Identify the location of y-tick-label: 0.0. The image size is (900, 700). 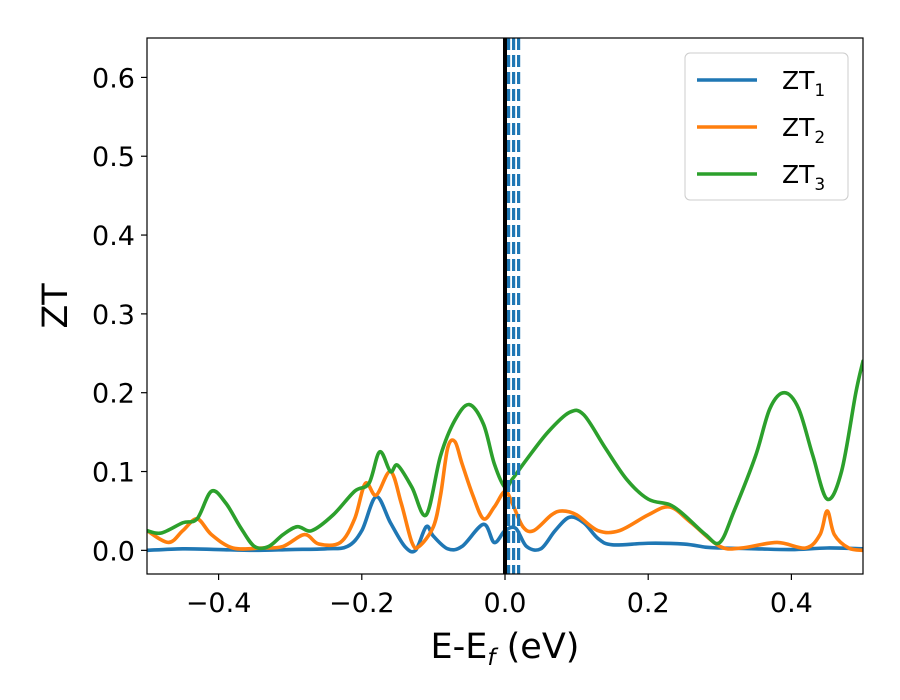
(113, 551).